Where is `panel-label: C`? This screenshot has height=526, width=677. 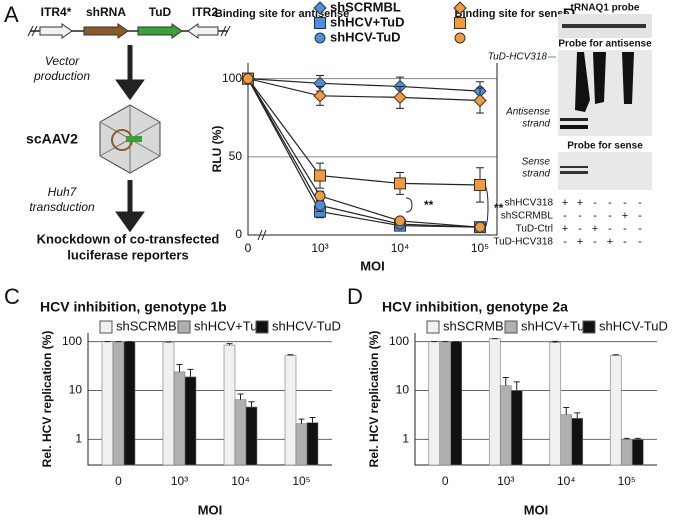
panel-label: C is located at coordinates (12, 296).